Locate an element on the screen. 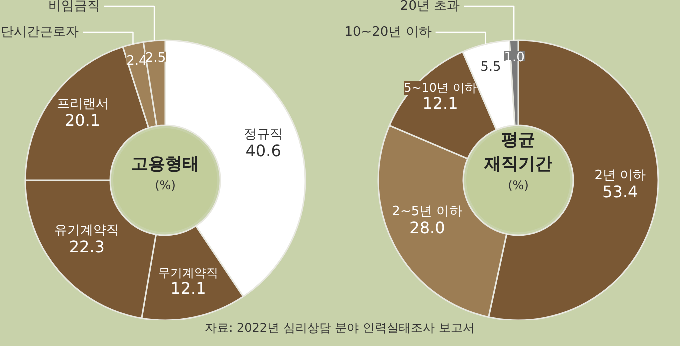  slice-label: 무기계약직 is located at coordinates (188, 273).